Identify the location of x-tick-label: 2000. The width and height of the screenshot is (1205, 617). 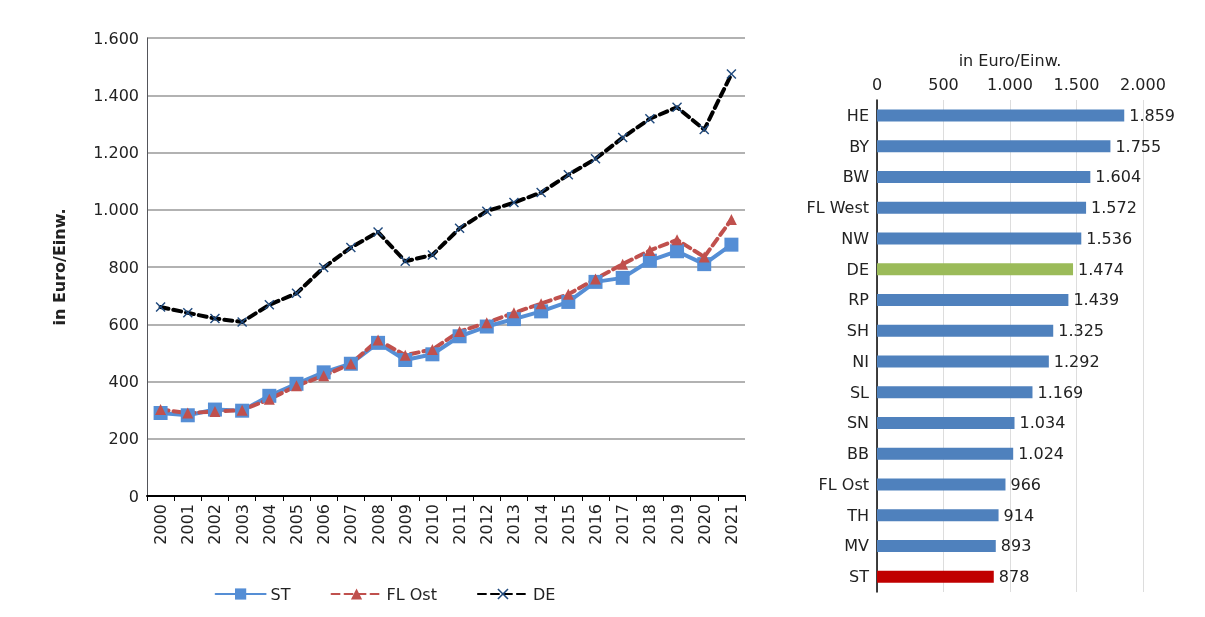
(161, 524).